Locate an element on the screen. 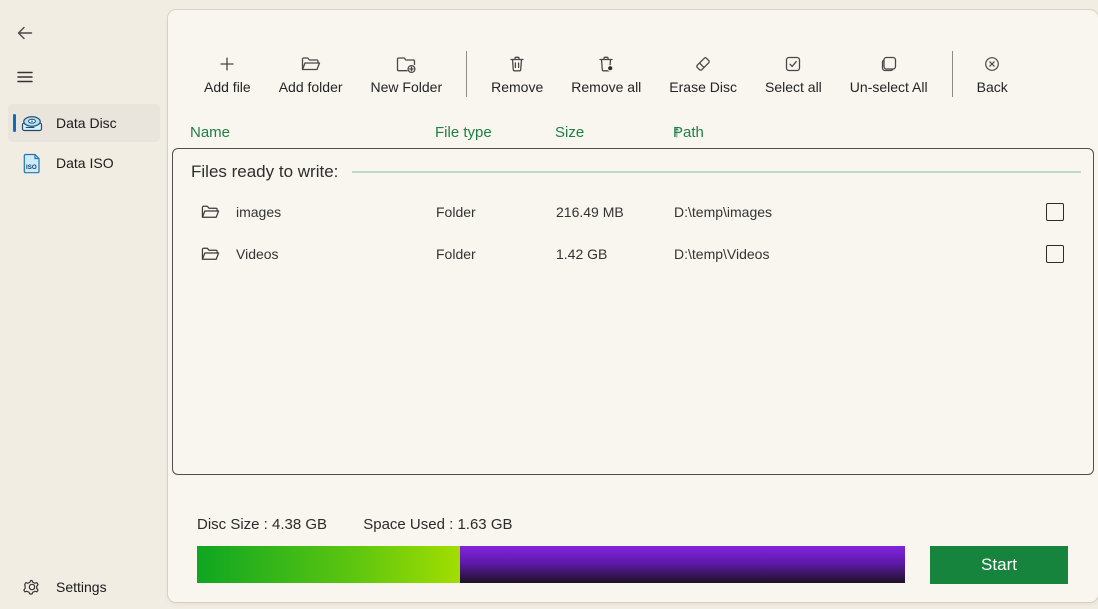 The height and width of the screenshot is (609, 1098). tool-label: Select all is located at coordinates (793, 86).